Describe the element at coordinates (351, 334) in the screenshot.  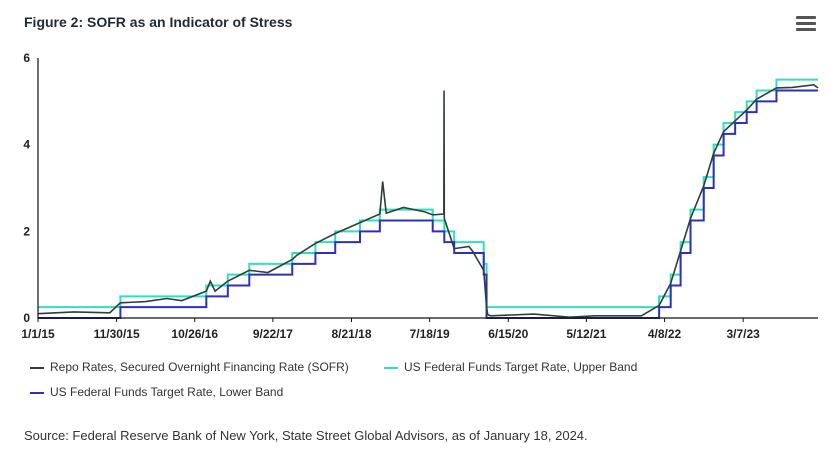
I see `x-tick-label: 8/21/18` at that location.